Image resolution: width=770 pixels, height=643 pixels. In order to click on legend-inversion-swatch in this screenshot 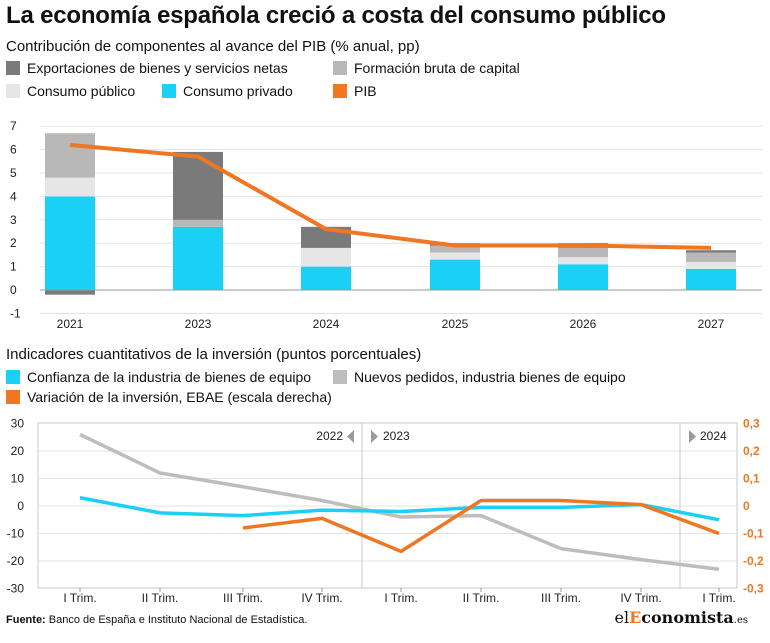, I will do `click(13, 397)`.